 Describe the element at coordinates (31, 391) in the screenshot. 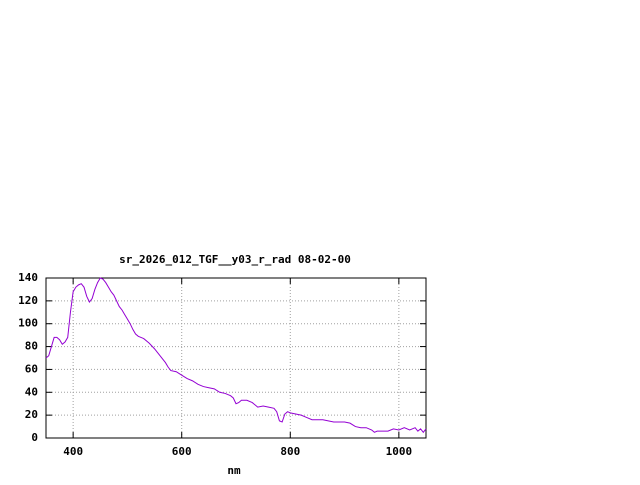

I see `y-tick-label: 40` at that location.